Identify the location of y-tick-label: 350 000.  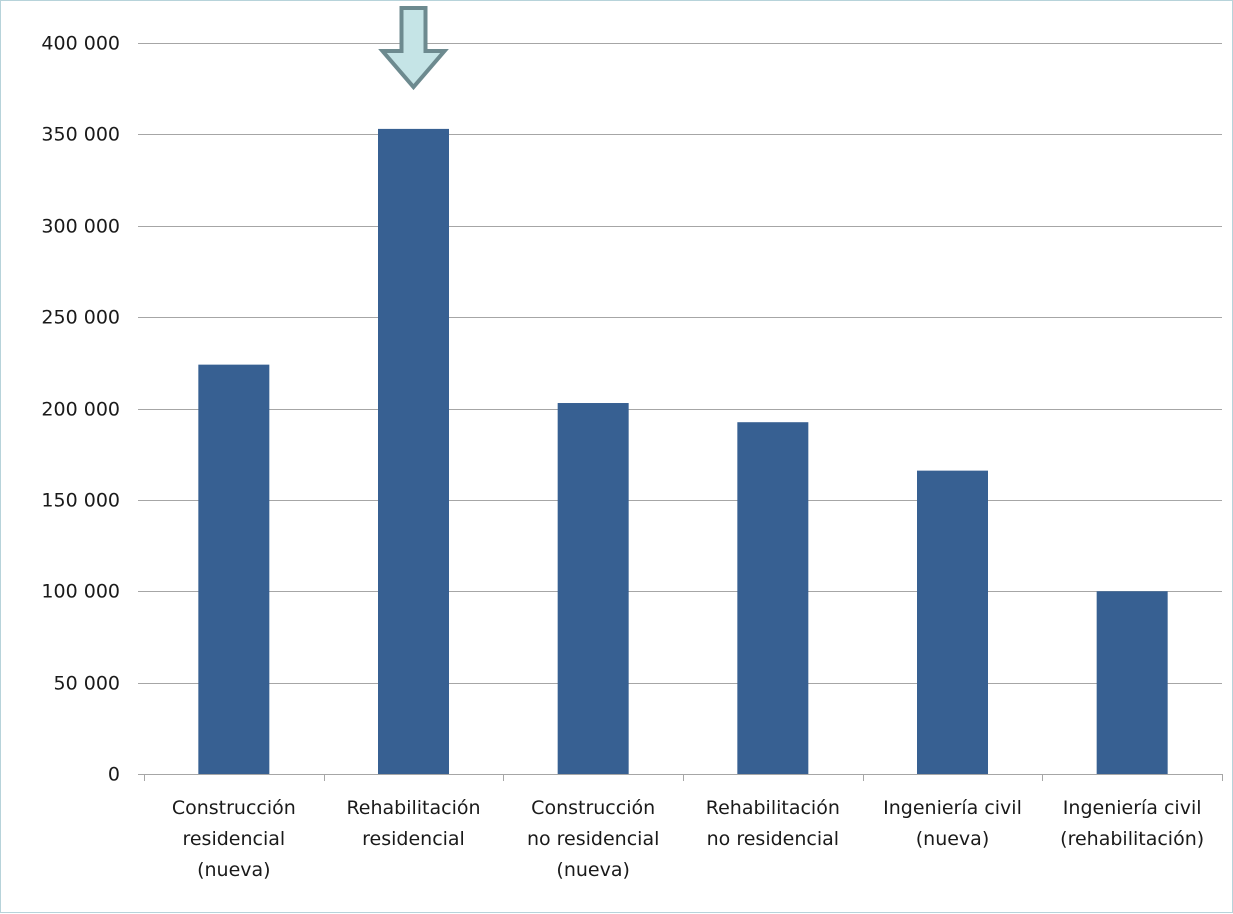
(80, 135).